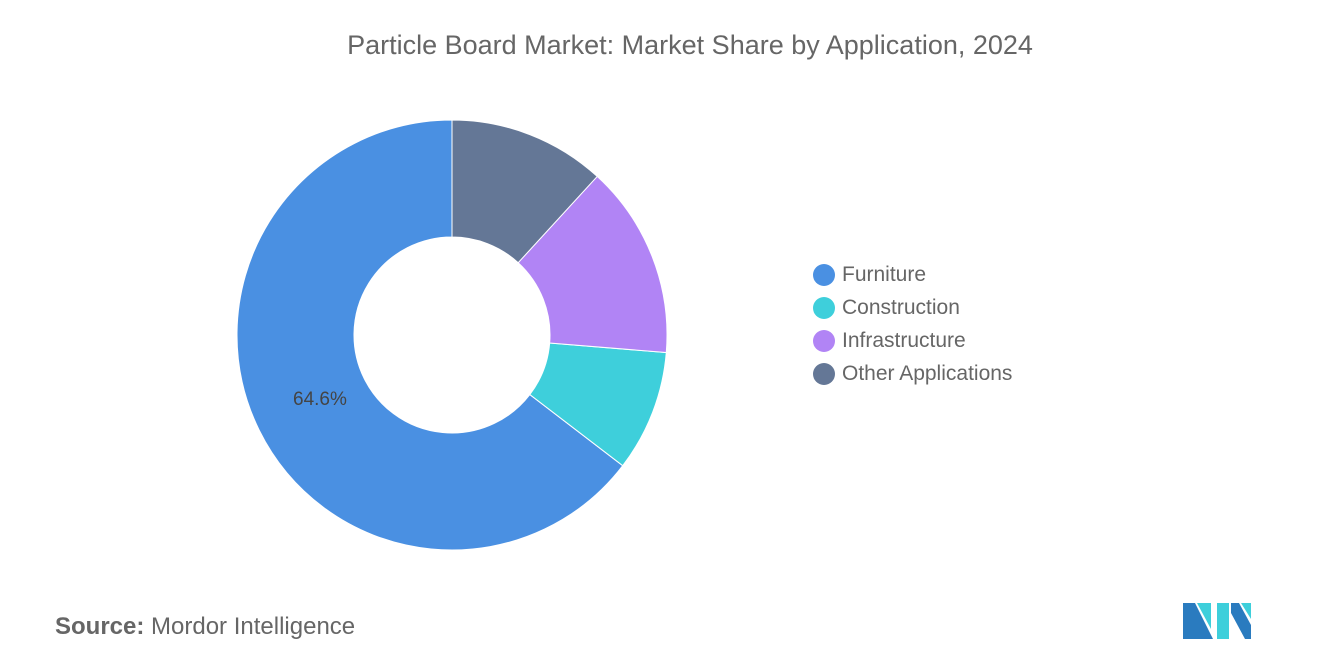 This screenshot has width=1320, height=665. What do you see at coordinates (884, 274) in the screenshot?
I see `legend-label: Furniture` at bounding box center [884, 274].